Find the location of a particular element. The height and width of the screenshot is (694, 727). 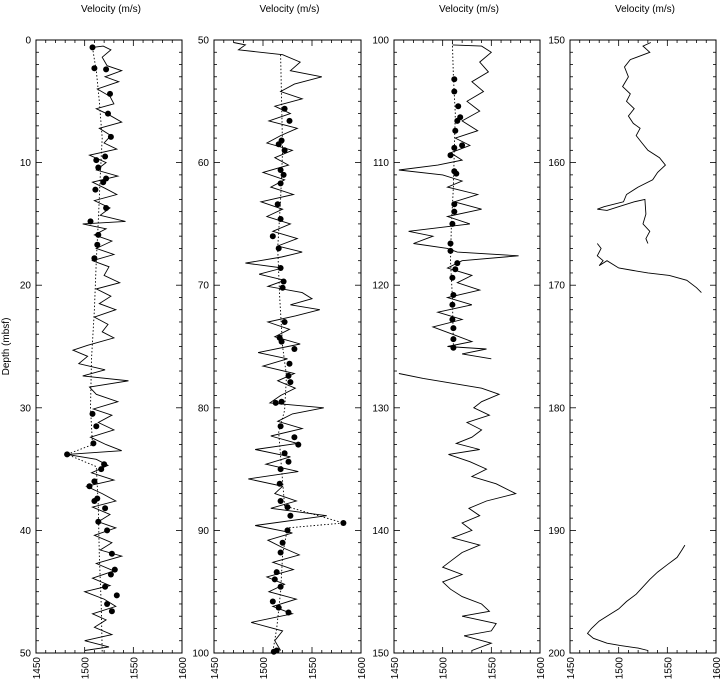

y-tick-label: 70 is located at coordinates (204, 286).